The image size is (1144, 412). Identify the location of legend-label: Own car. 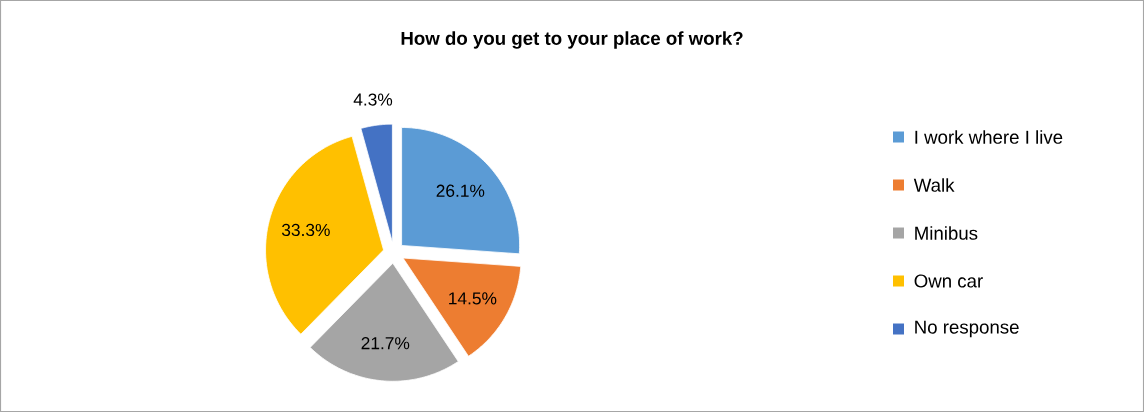
(948, 281).